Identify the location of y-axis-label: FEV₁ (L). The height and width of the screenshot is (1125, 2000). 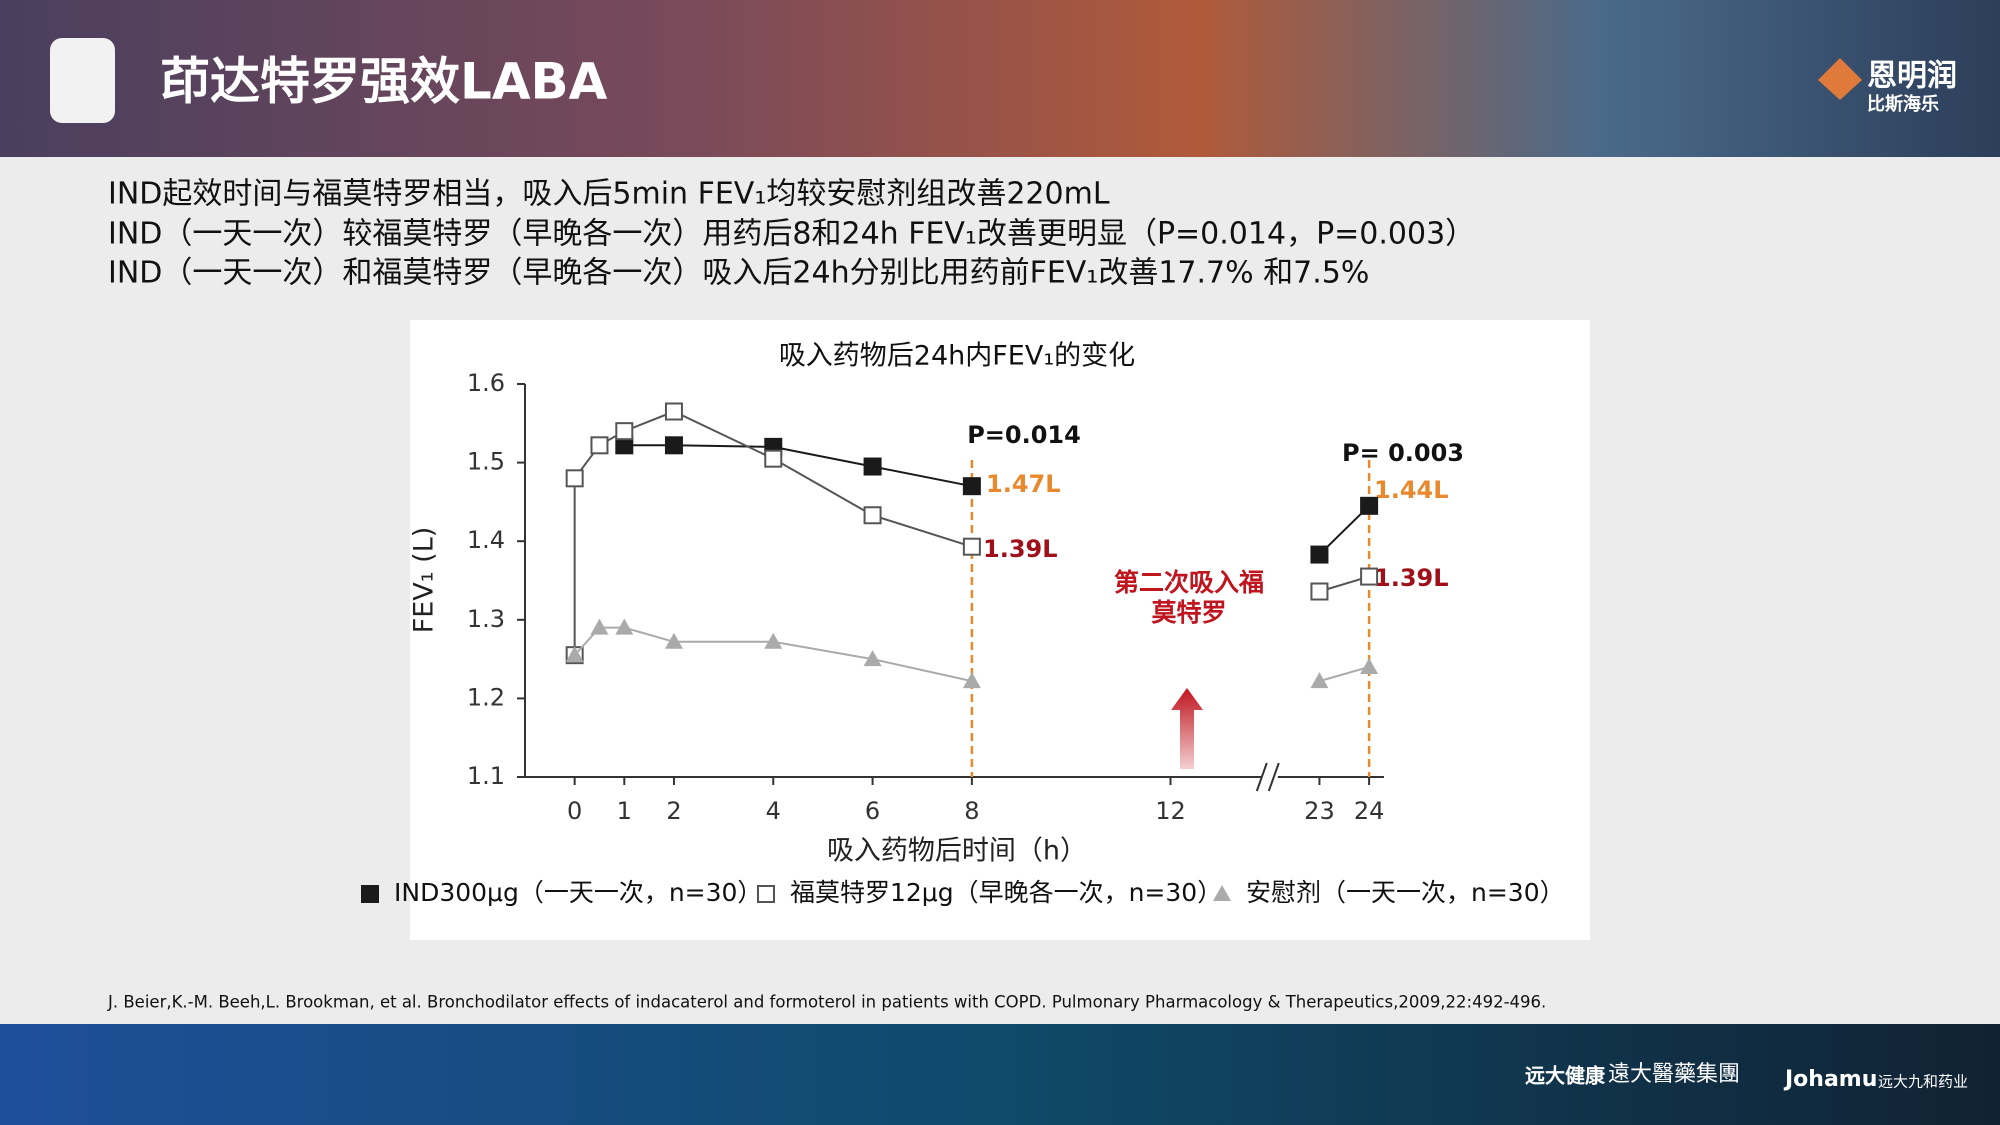
(424, 580).